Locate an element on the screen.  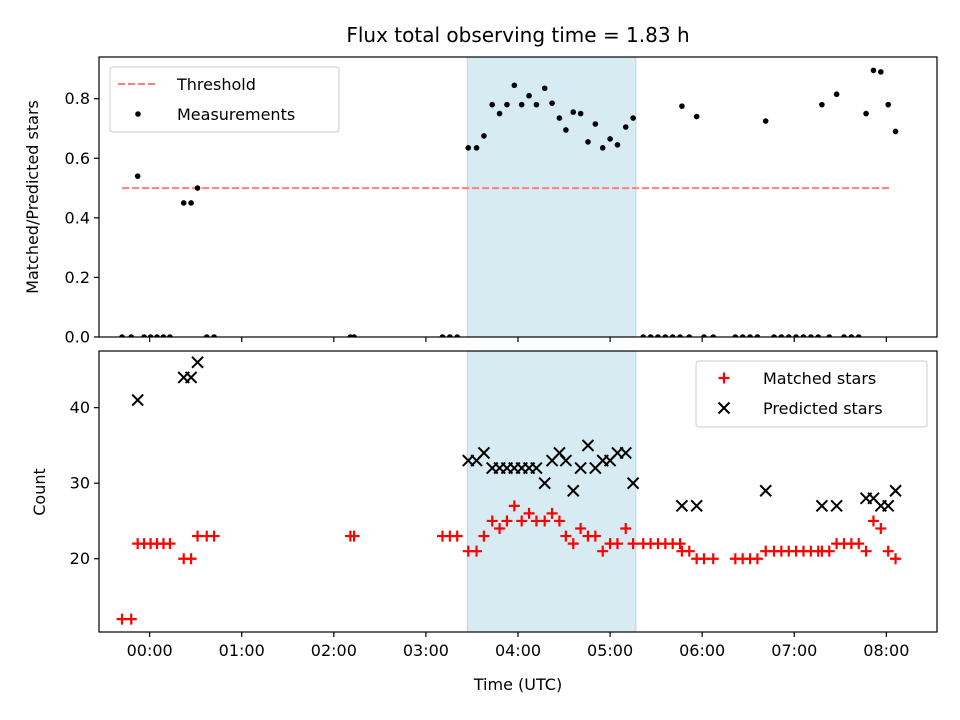
y-tick-label: 0.8 is located at coordinates (77, 98).